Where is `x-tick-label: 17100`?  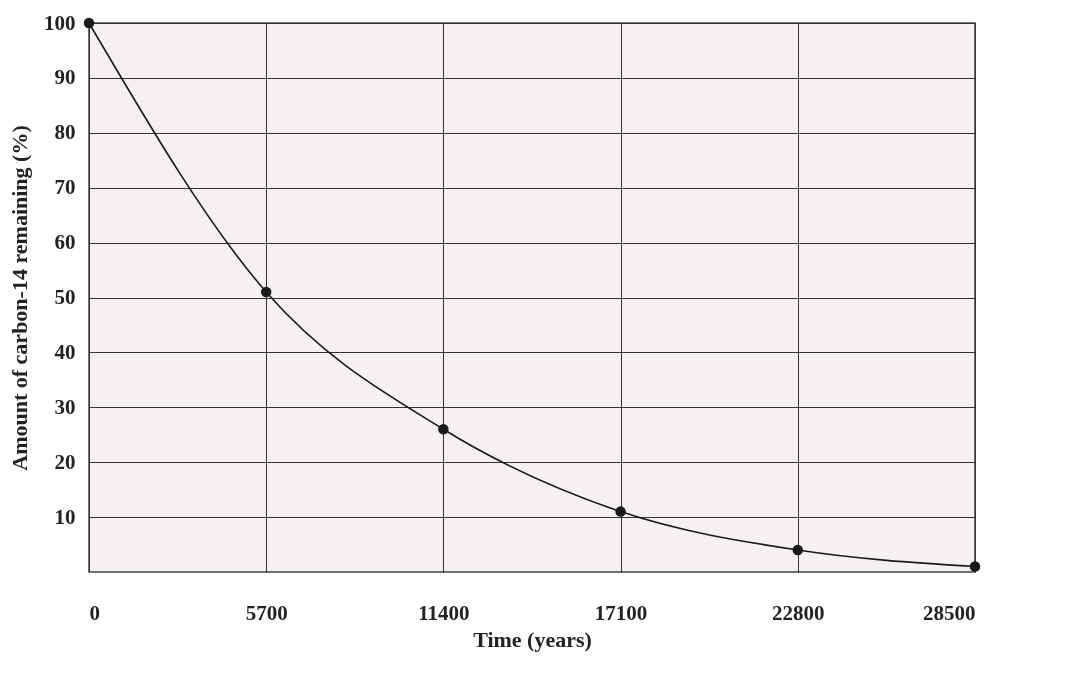 x-tick-label: 17100 is located at coordinates (621, 612).